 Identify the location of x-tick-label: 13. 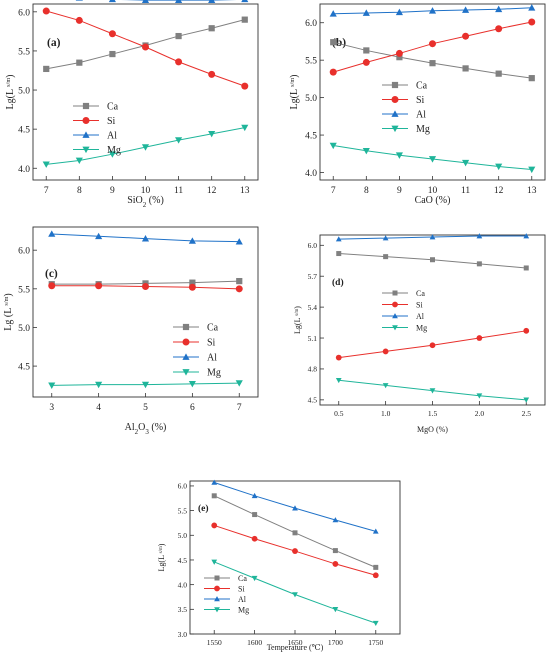
(532, 191).